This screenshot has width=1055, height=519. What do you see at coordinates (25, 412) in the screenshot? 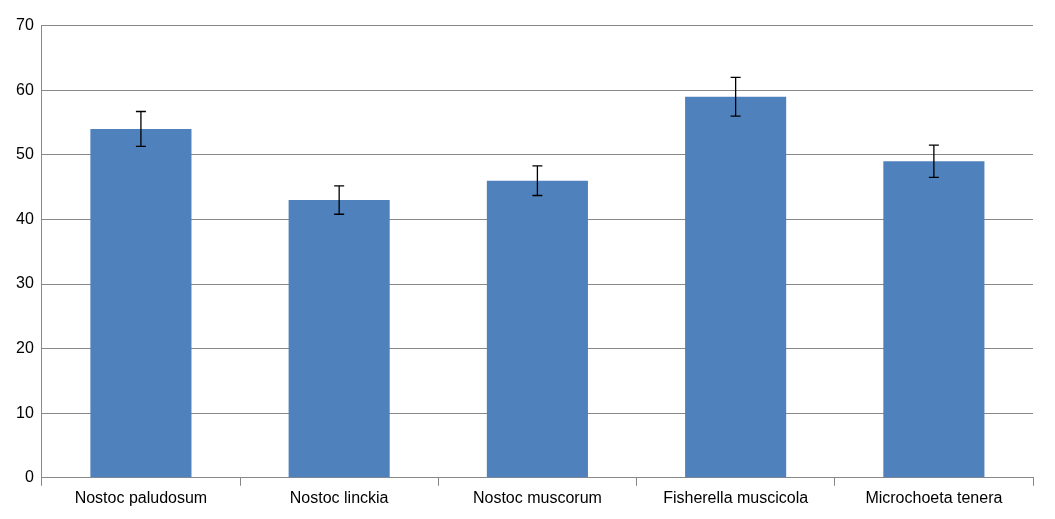
I see `y-tick-label: 10` at bounding box center [25, 412].